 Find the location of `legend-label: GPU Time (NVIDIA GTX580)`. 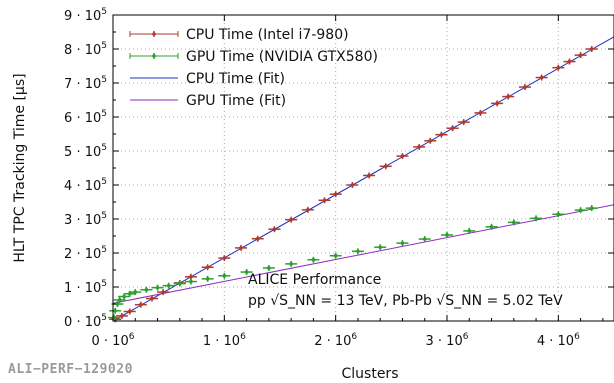

legend-label: GPU Time (NVIDIA GTX580) is located at coordinates (282, 57).